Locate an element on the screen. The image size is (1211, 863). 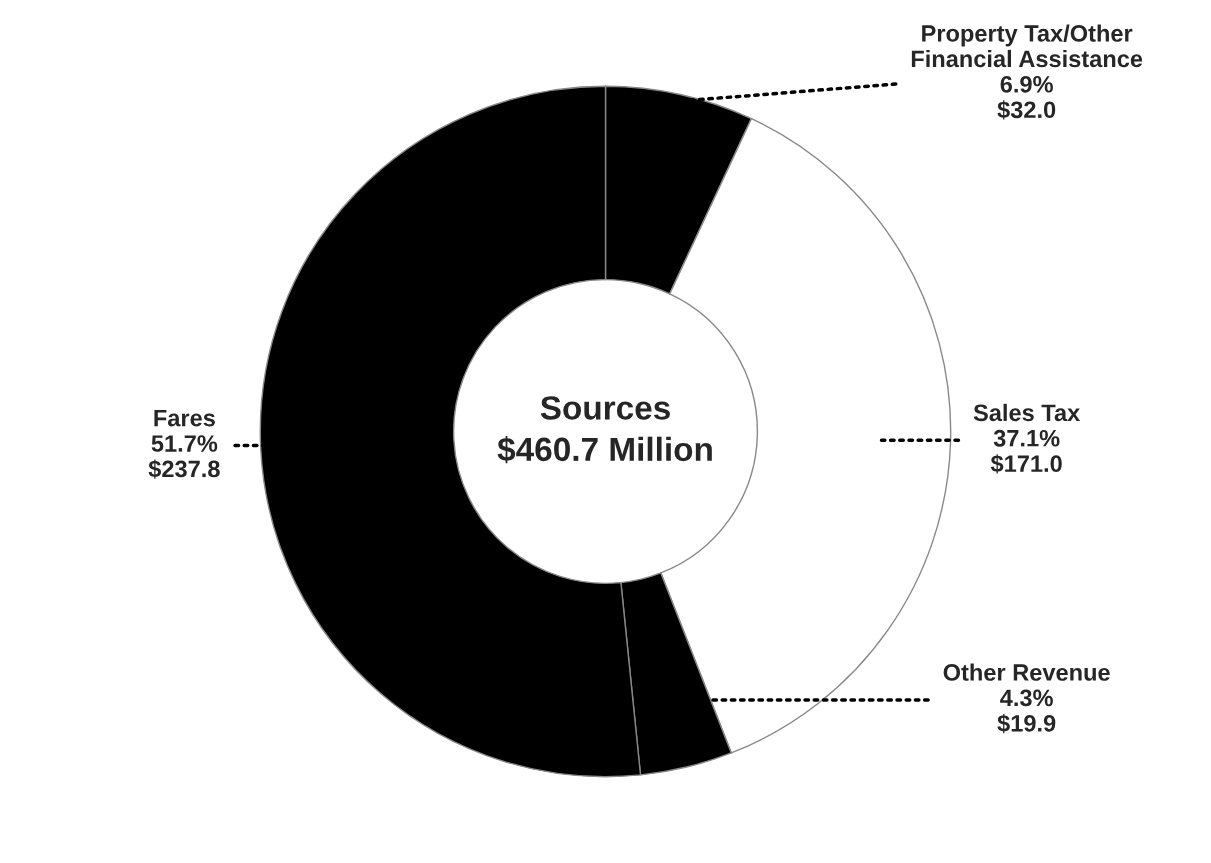
data-label: 6.9% $32.0 is located at coordinates (1026, 97).